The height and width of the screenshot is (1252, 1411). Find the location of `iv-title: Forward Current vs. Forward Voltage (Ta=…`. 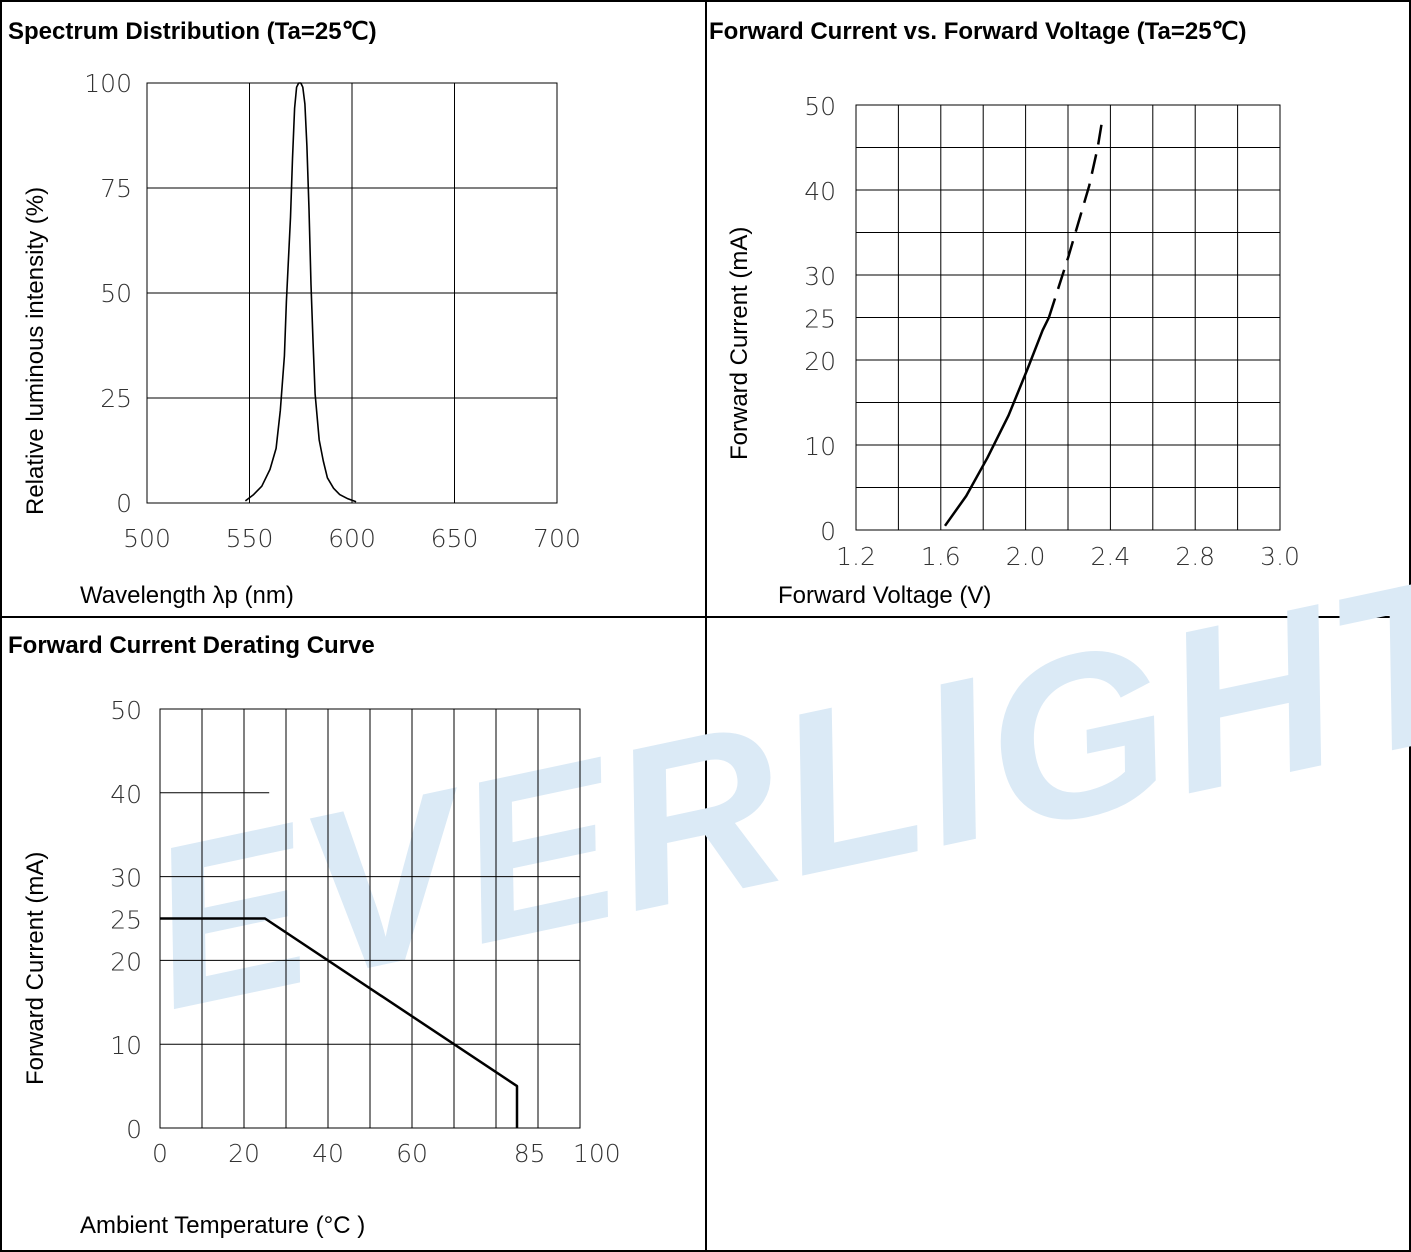

iv-title: Forward Current vs. Forward Voltage (Ta=… is located at coordinates (978, 31).